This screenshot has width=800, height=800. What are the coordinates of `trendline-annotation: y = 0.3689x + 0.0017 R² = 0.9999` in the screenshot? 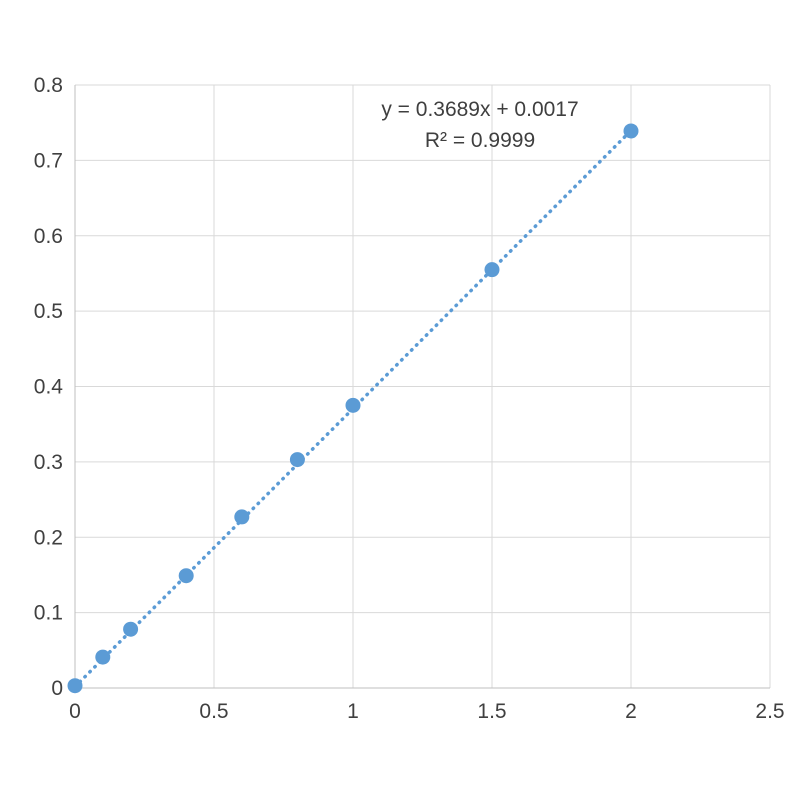 It's located at (480, 125).